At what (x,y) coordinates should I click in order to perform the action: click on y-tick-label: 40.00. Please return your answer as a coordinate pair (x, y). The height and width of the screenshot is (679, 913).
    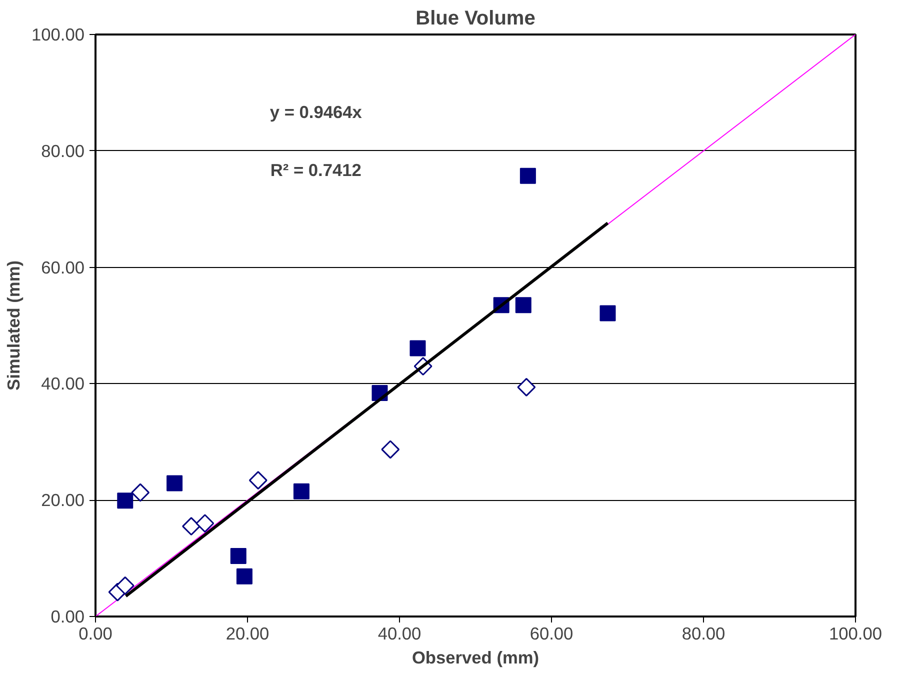
    Looking at the image, I should click on (63, 384).